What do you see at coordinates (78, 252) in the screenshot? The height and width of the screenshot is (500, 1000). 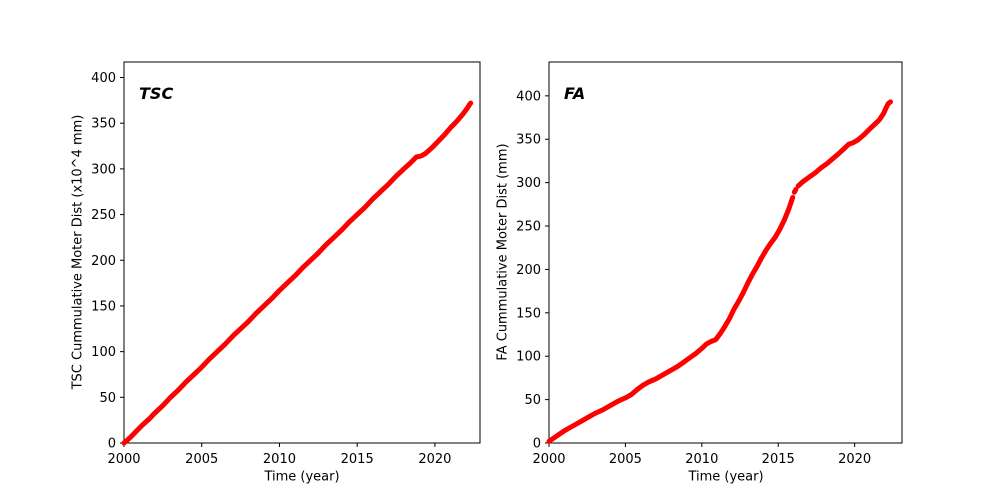 I see `tsc-y-axis-label: TSC Cummulative Moter Dist (x10^4 mm)` at bounding box center [78, 252].